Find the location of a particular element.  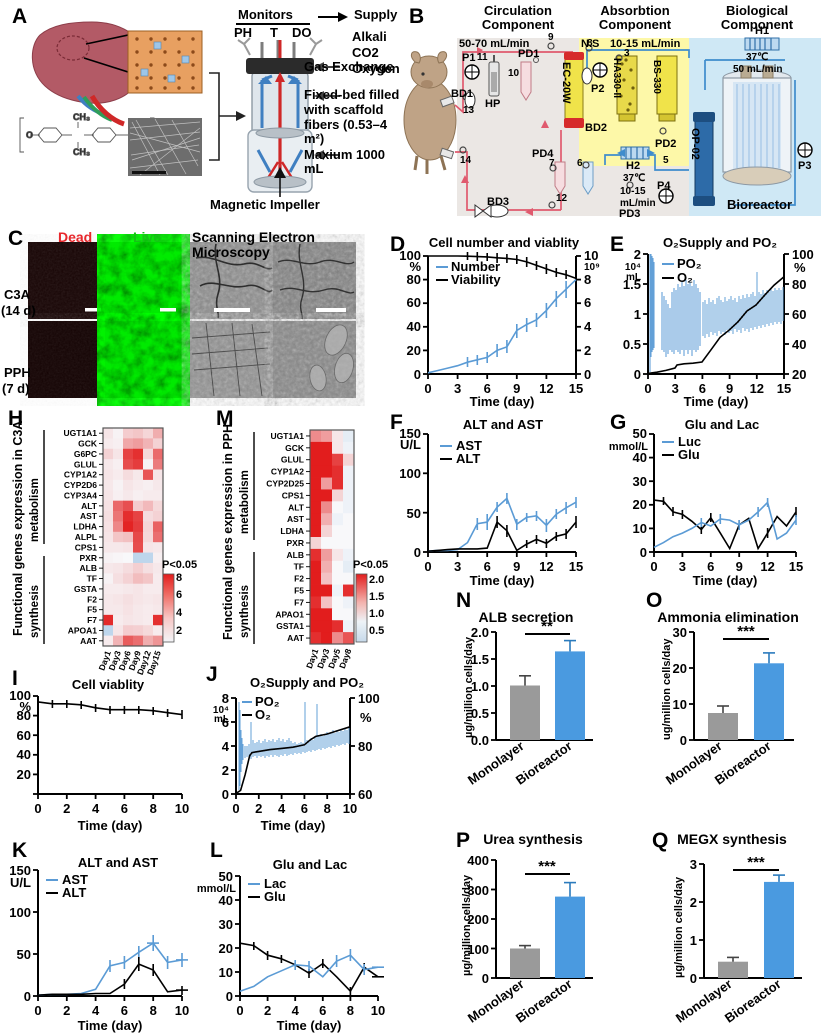

svg-text: 80 is located at coordinates (24, 715).